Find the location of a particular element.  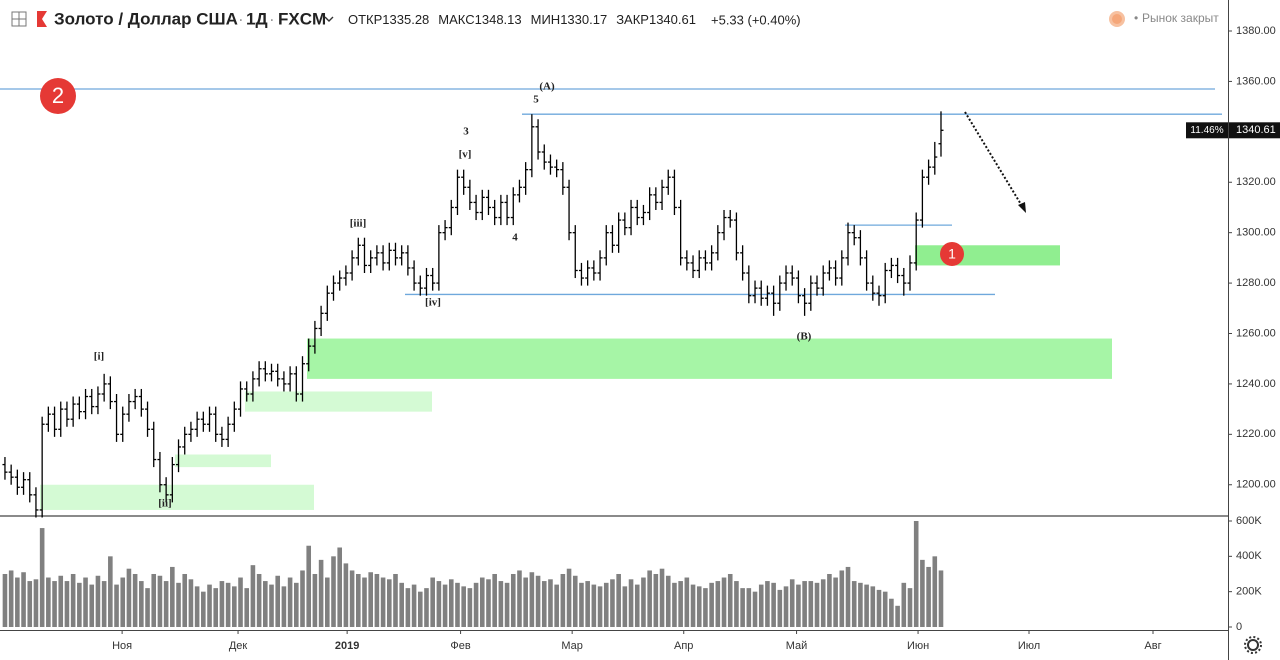

x-tick-label: 2019 is located at coordinates (347, 646).